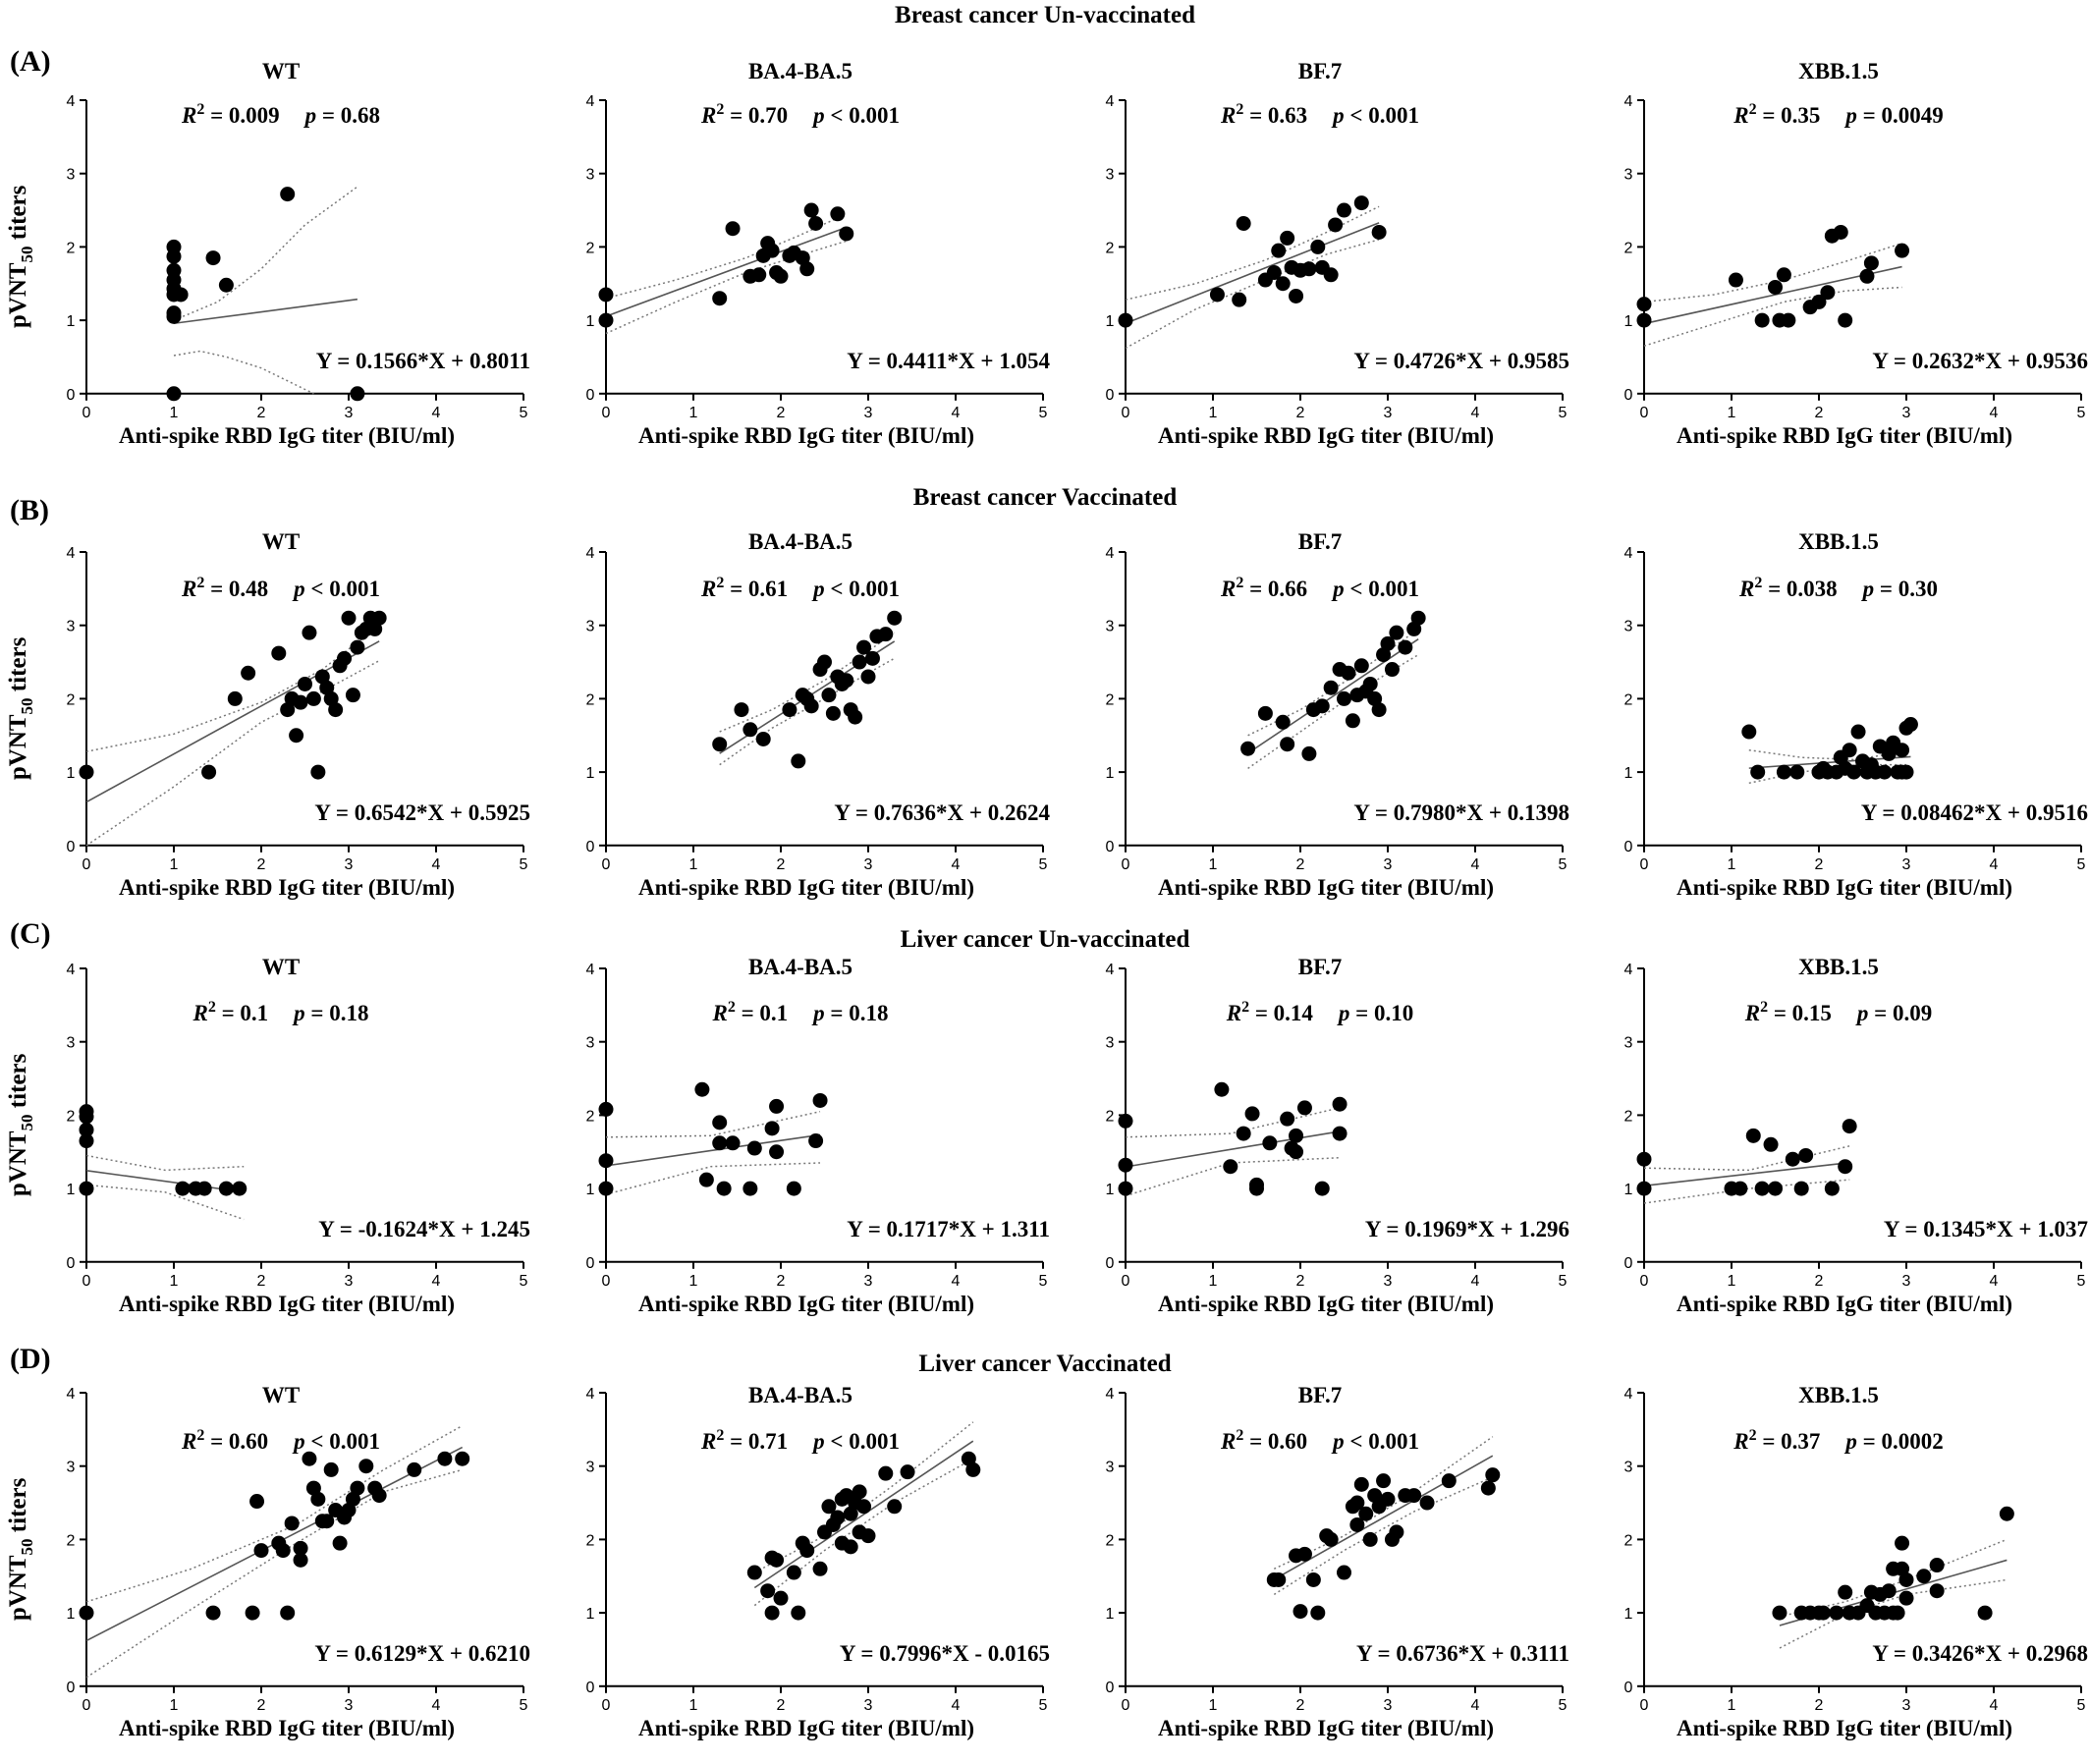 The width and height of the screenshot is (2090, 1764). What do you see at coordinates (1900, 1013) in the screenshot?
I see `p-value: = 0.09` at bounding box center [1900, 1013].